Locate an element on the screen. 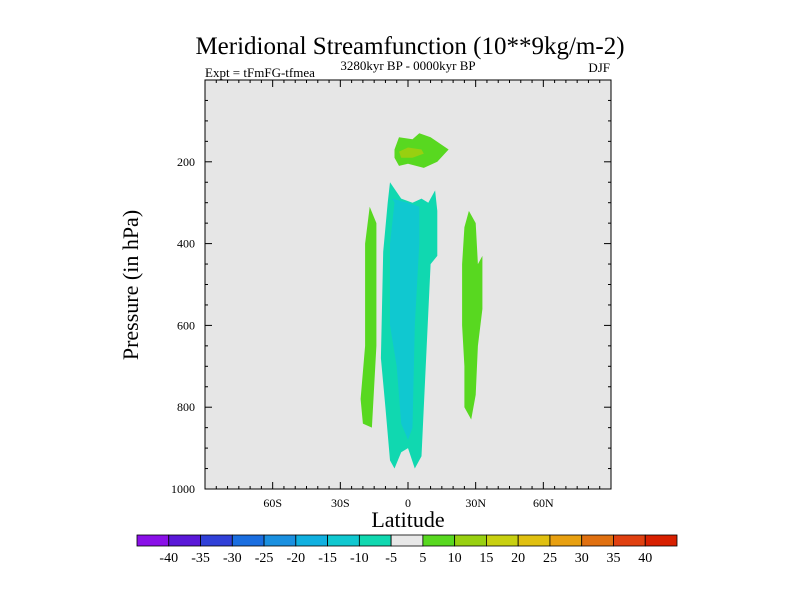 The width and height of the screenshot is (800, 600). colorbar-label: -5 is located at coordinates (391, 558).